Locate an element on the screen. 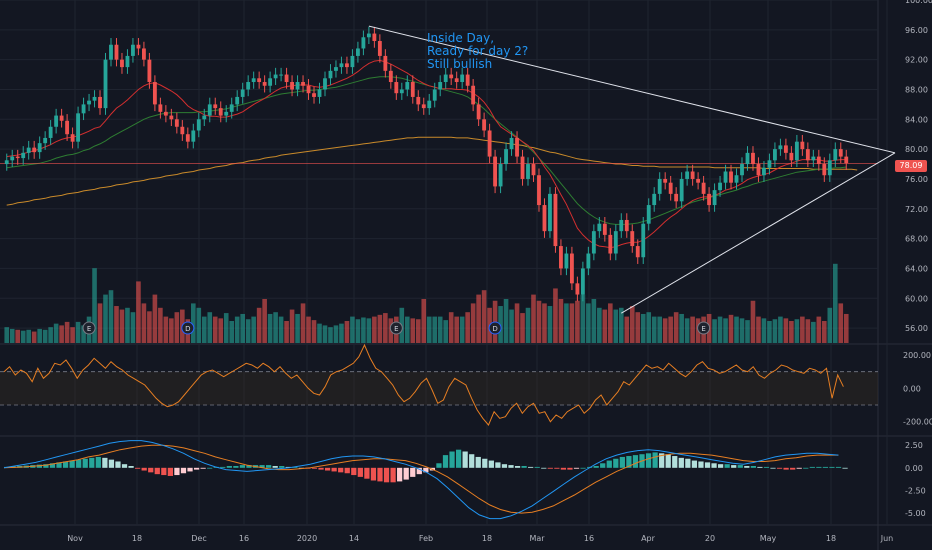 Image resolution: width=932 pixels, height=550 pixels. macd-tick-label: -5.00 is located at coordinates (915, 513).